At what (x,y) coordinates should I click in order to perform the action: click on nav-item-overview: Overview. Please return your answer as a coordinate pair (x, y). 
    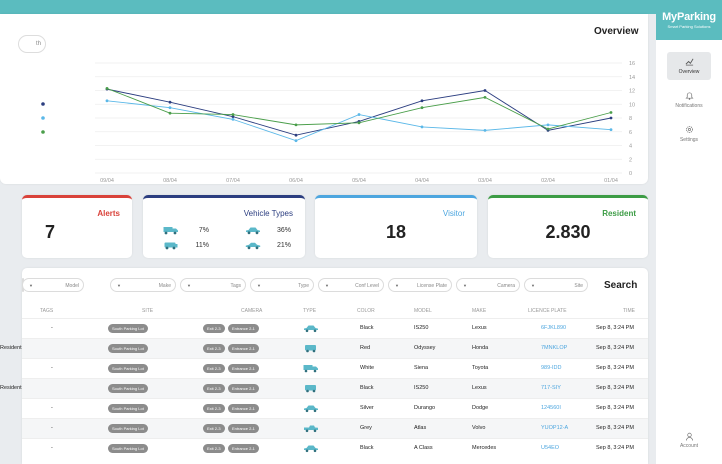
    Looking at the image, I should click on (689, 66).